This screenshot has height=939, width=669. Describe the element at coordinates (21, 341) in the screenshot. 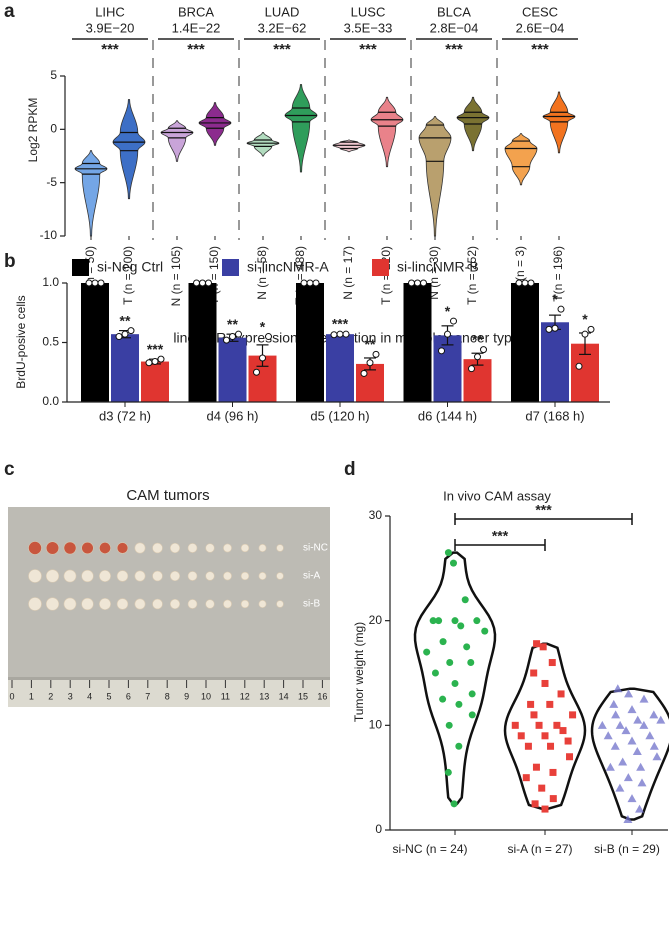

I see `y-axis-label: BrdU-posive cells` at that location.